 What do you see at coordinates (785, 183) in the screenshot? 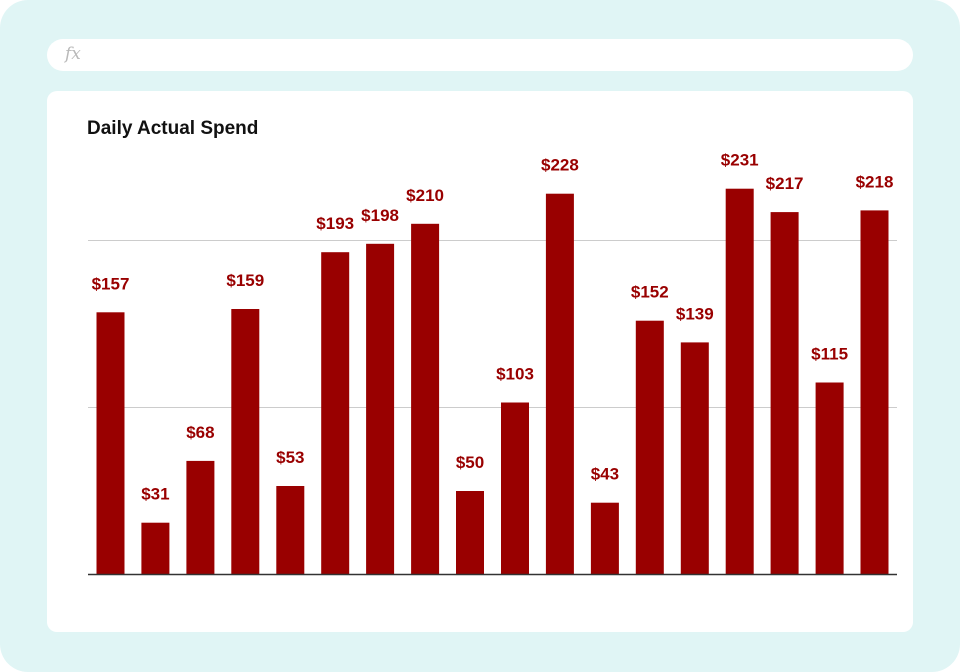
I see `data-label: $217` at bounding box center [785, 183].